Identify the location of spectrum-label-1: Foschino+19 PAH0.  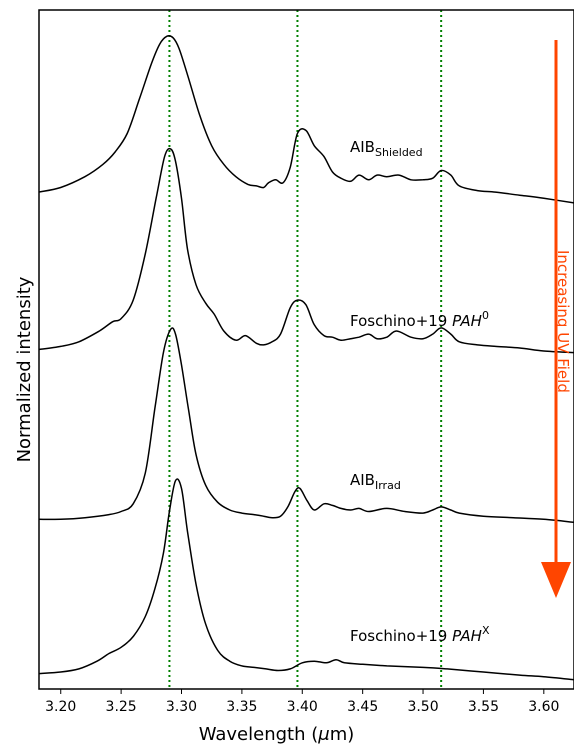
(419, 319).